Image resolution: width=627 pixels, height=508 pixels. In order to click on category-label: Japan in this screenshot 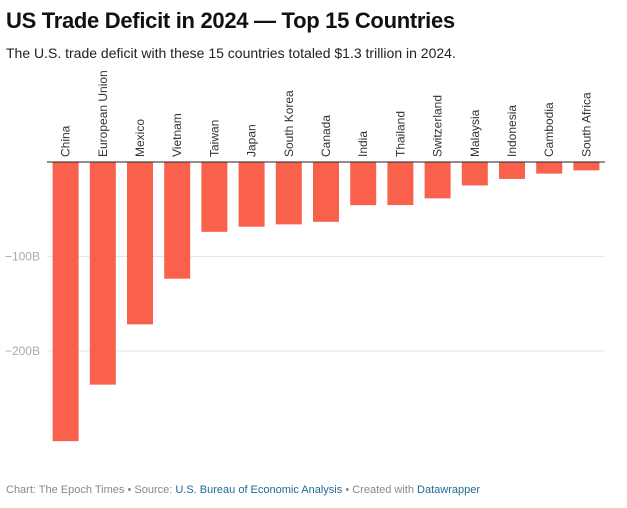, I will do `click(252, 140)`.